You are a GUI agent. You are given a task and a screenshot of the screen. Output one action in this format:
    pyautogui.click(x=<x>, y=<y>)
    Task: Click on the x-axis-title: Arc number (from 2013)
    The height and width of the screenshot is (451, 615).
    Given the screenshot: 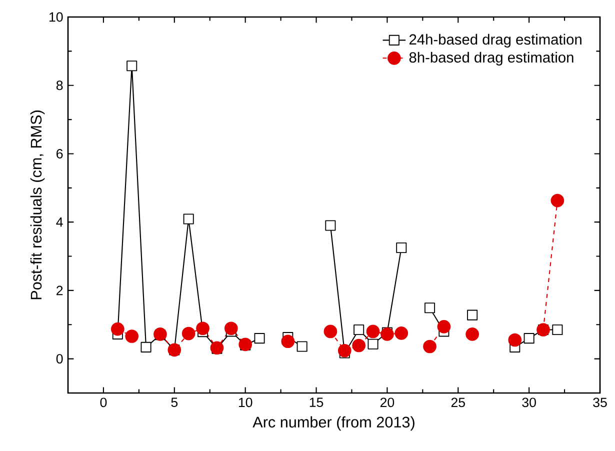 What is the action you would take?
    pyautogui.click(x=333, y=423)
    